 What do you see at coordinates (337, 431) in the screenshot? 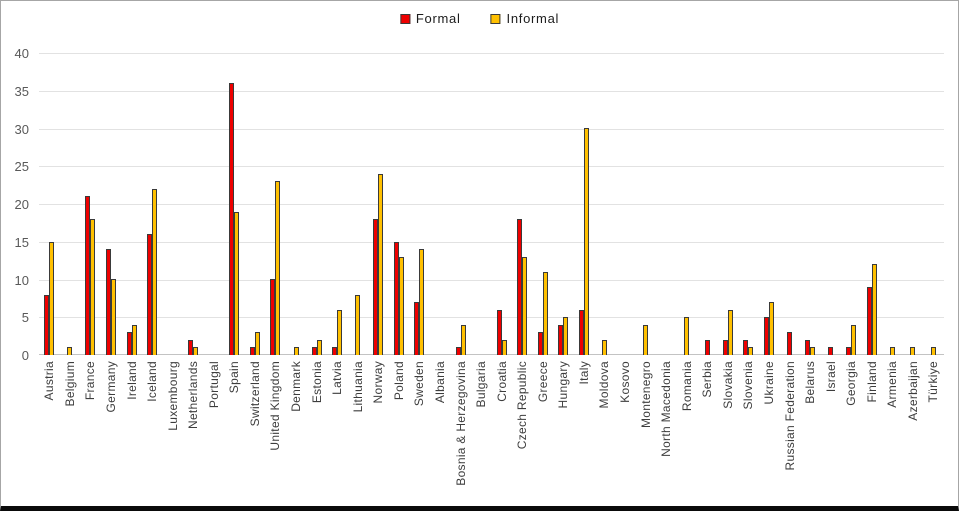
I see `x-label-slot: Latvia` at bounding box center [337, 431].